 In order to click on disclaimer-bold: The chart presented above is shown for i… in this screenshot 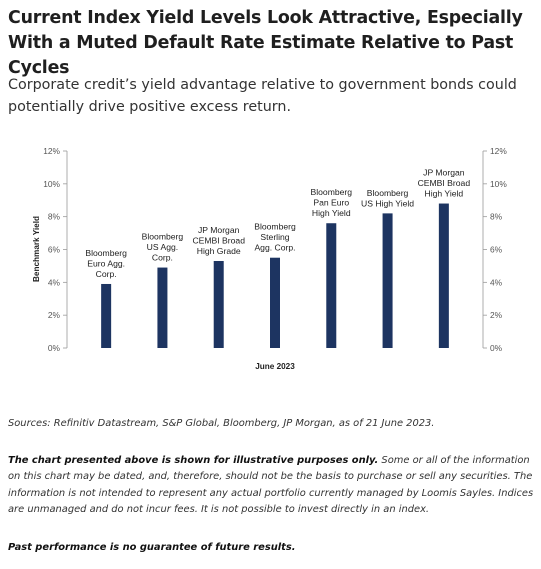, I will do `click(193, 460)`.